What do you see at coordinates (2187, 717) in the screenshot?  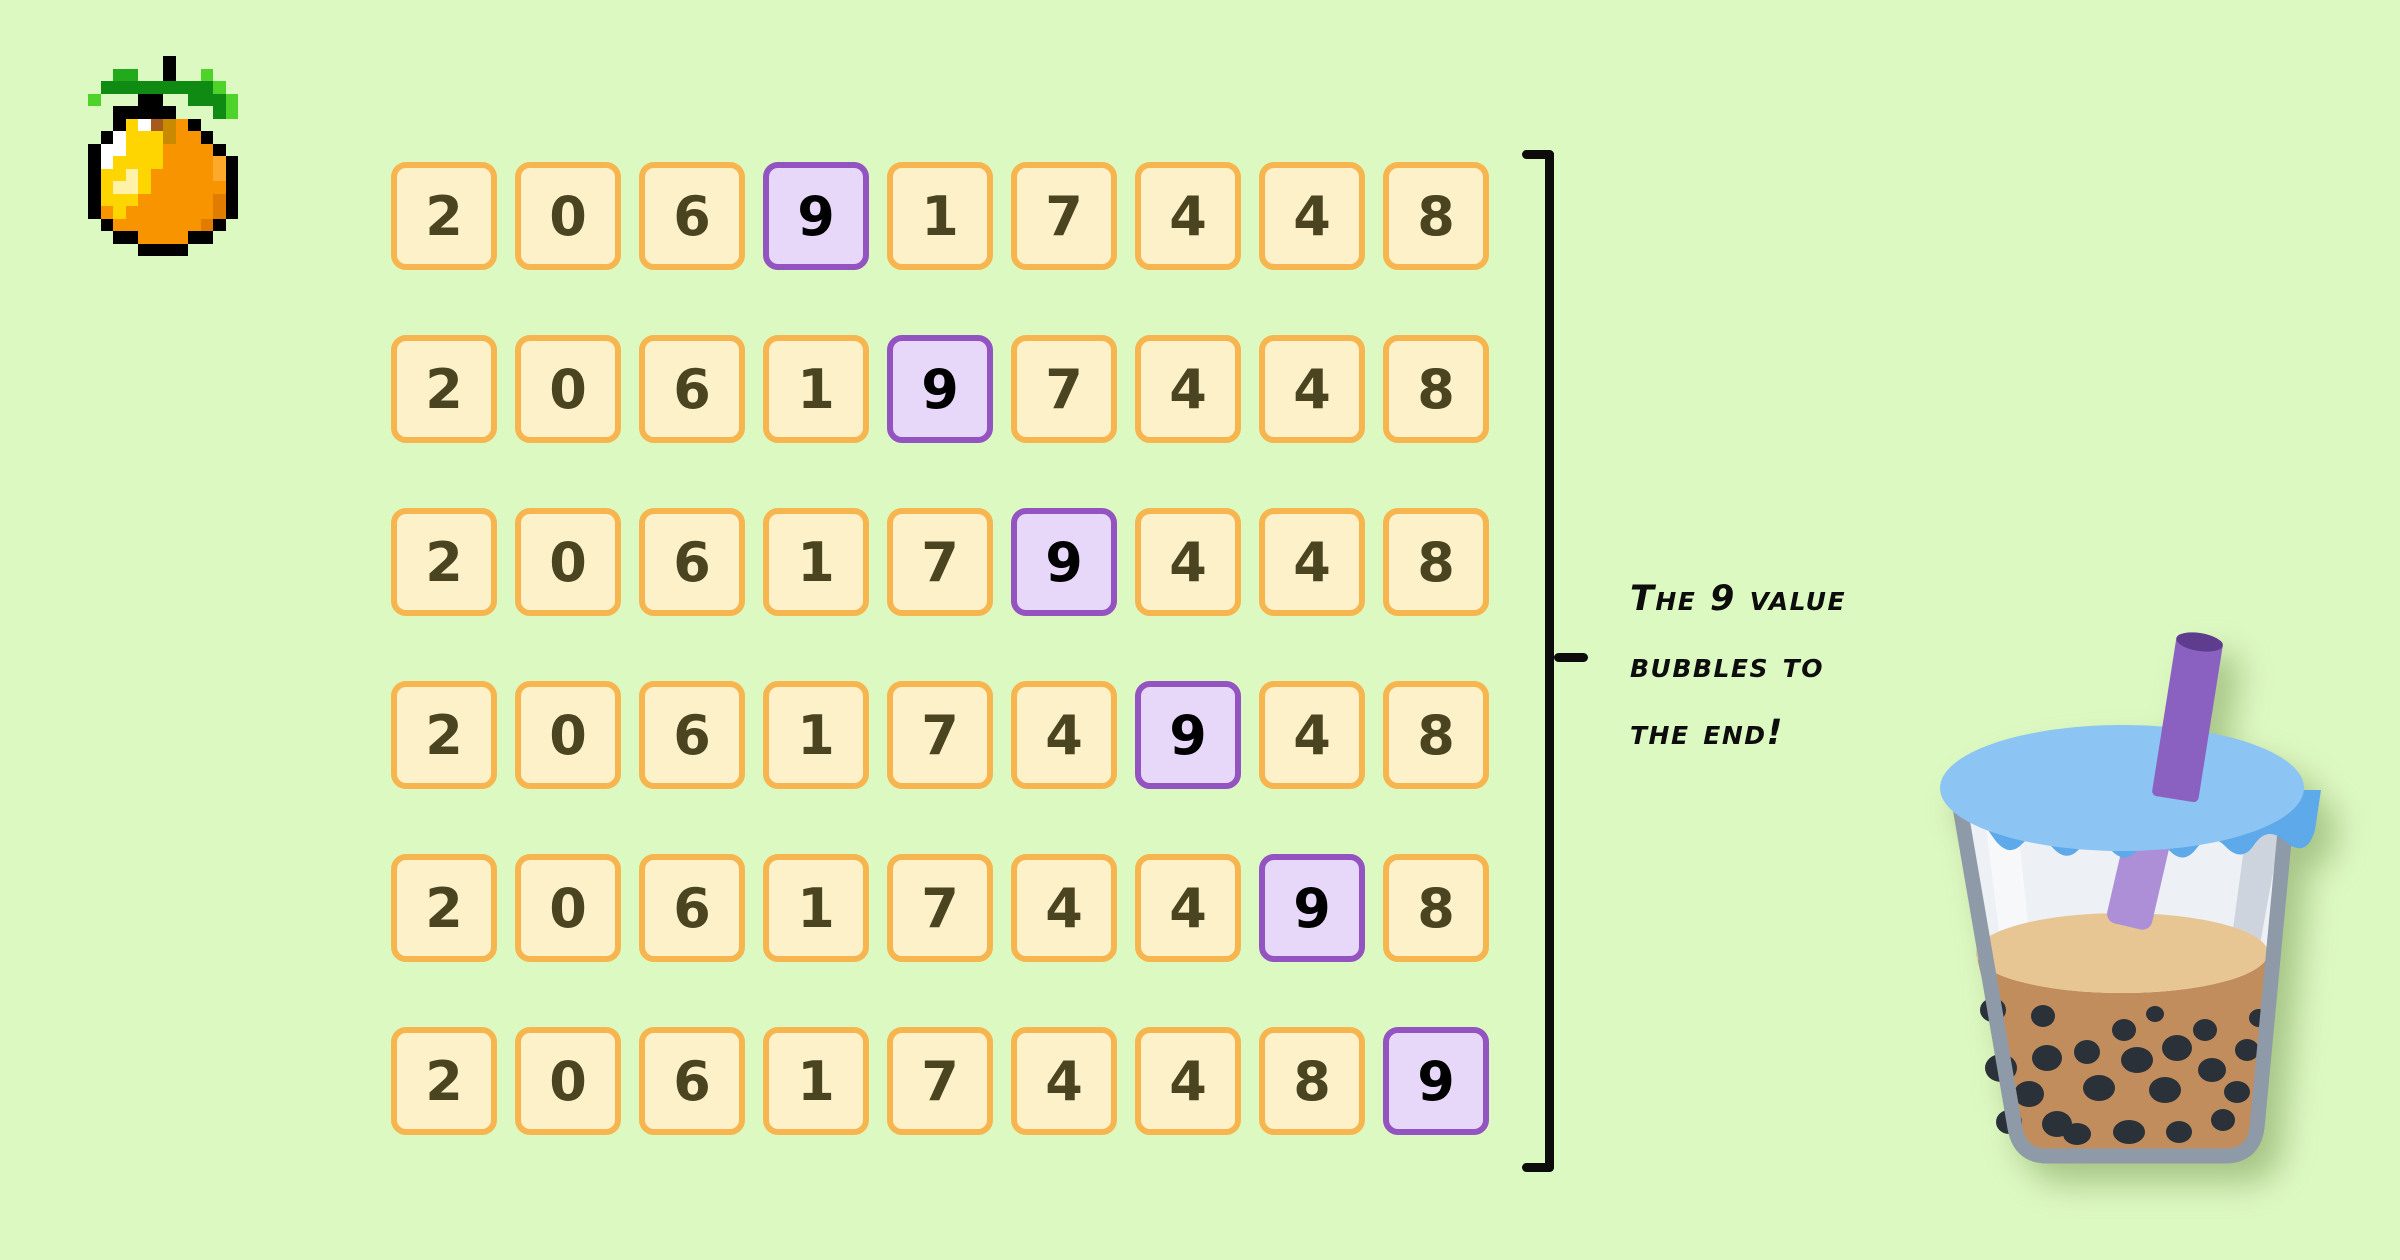 I see `straw-upper` at bounding box center [2187, 717].